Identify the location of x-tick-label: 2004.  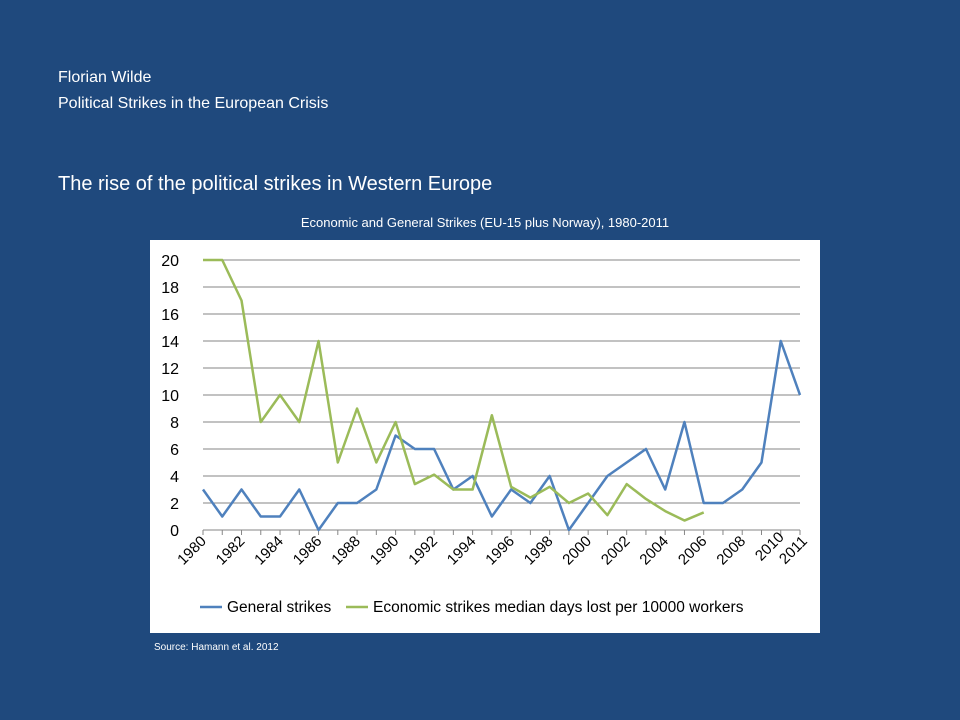
(654, 551).